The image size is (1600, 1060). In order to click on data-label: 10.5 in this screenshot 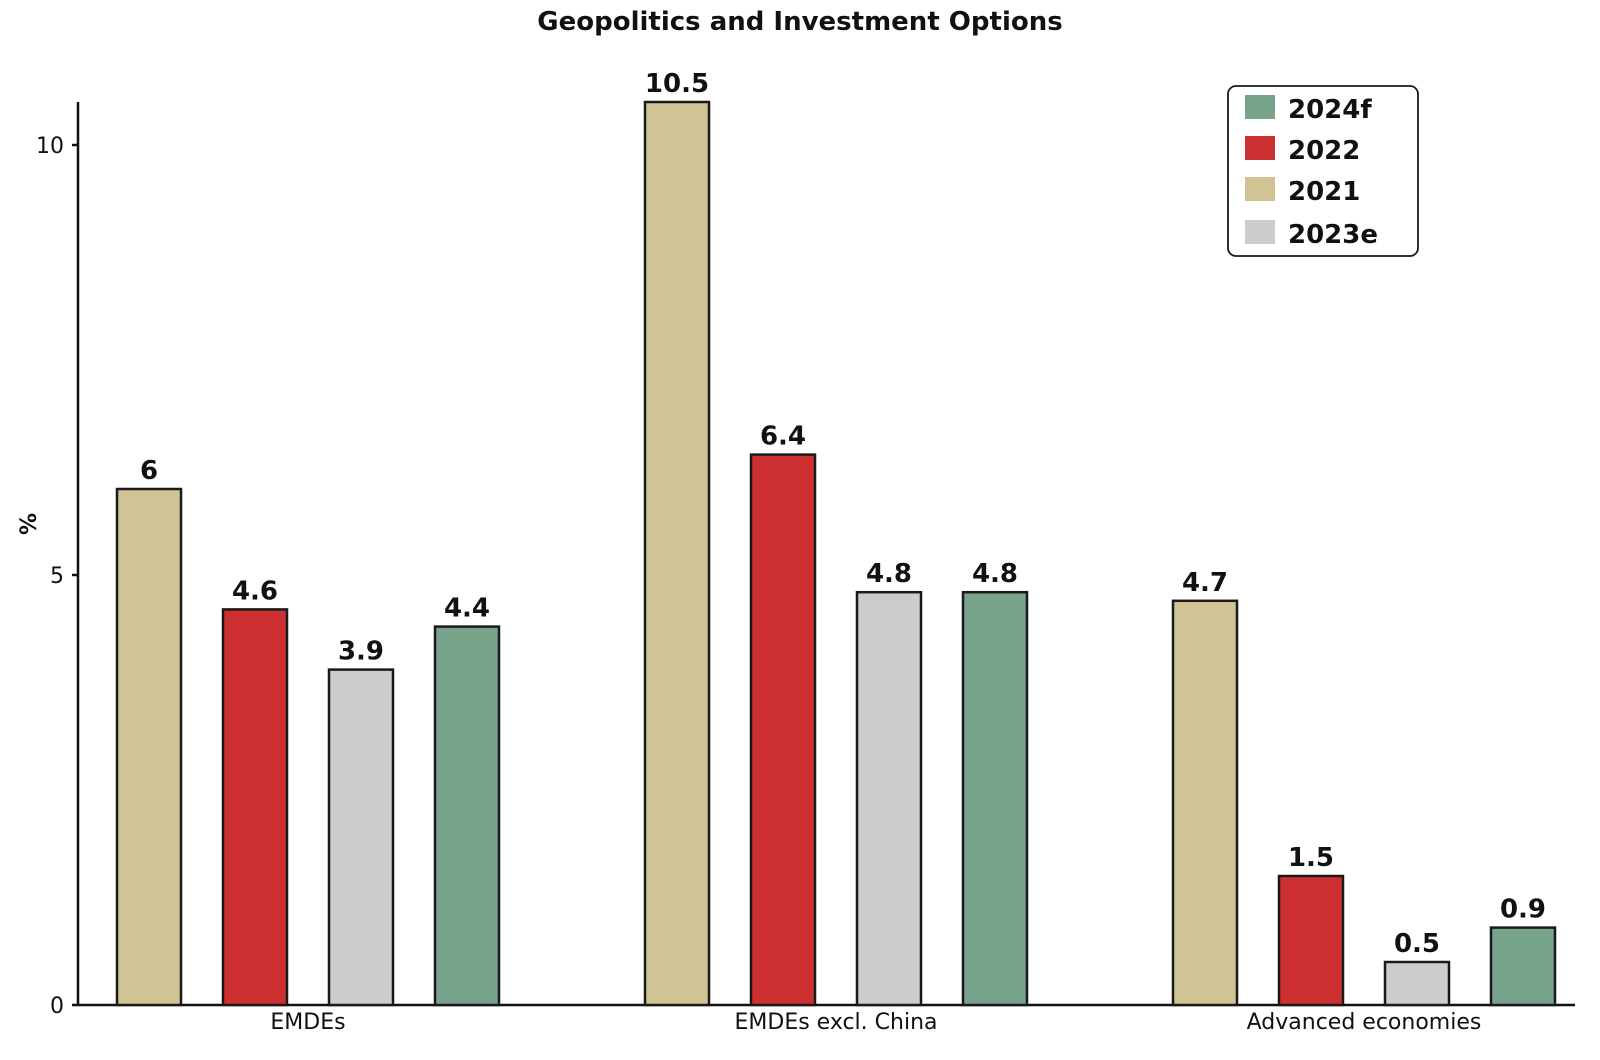, I will do `click(677, 84)`.